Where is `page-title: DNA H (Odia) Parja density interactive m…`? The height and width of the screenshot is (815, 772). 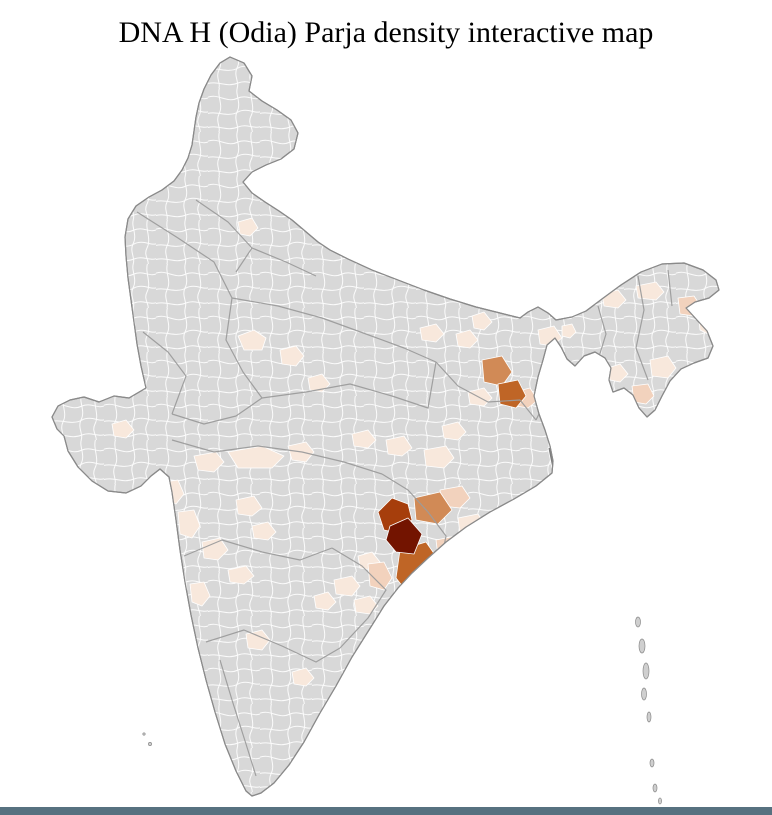
page-title: DNA H (Odia) Parja density interactive m… is located at coordinates (386, 32).